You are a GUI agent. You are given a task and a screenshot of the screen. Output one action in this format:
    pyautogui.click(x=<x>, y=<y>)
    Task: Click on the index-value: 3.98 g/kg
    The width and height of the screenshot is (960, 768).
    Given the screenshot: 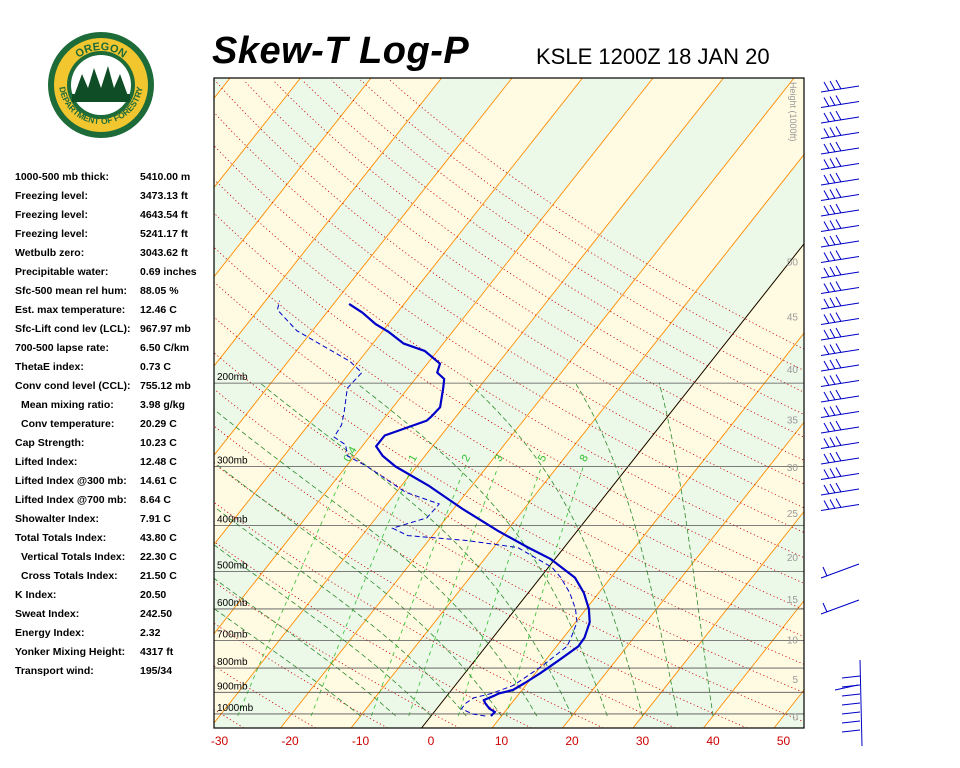 What is the action you would take?
    pyautogui.click(x=162, y=405)
    